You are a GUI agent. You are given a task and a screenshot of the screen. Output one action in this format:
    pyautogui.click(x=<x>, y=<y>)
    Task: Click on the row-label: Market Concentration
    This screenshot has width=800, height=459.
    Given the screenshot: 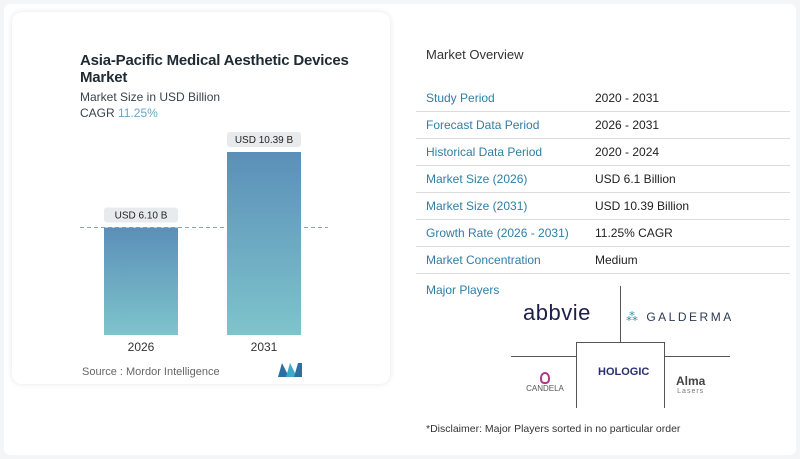 What is the action you would take?
    pyautogui.click(x=483, y=260)
    